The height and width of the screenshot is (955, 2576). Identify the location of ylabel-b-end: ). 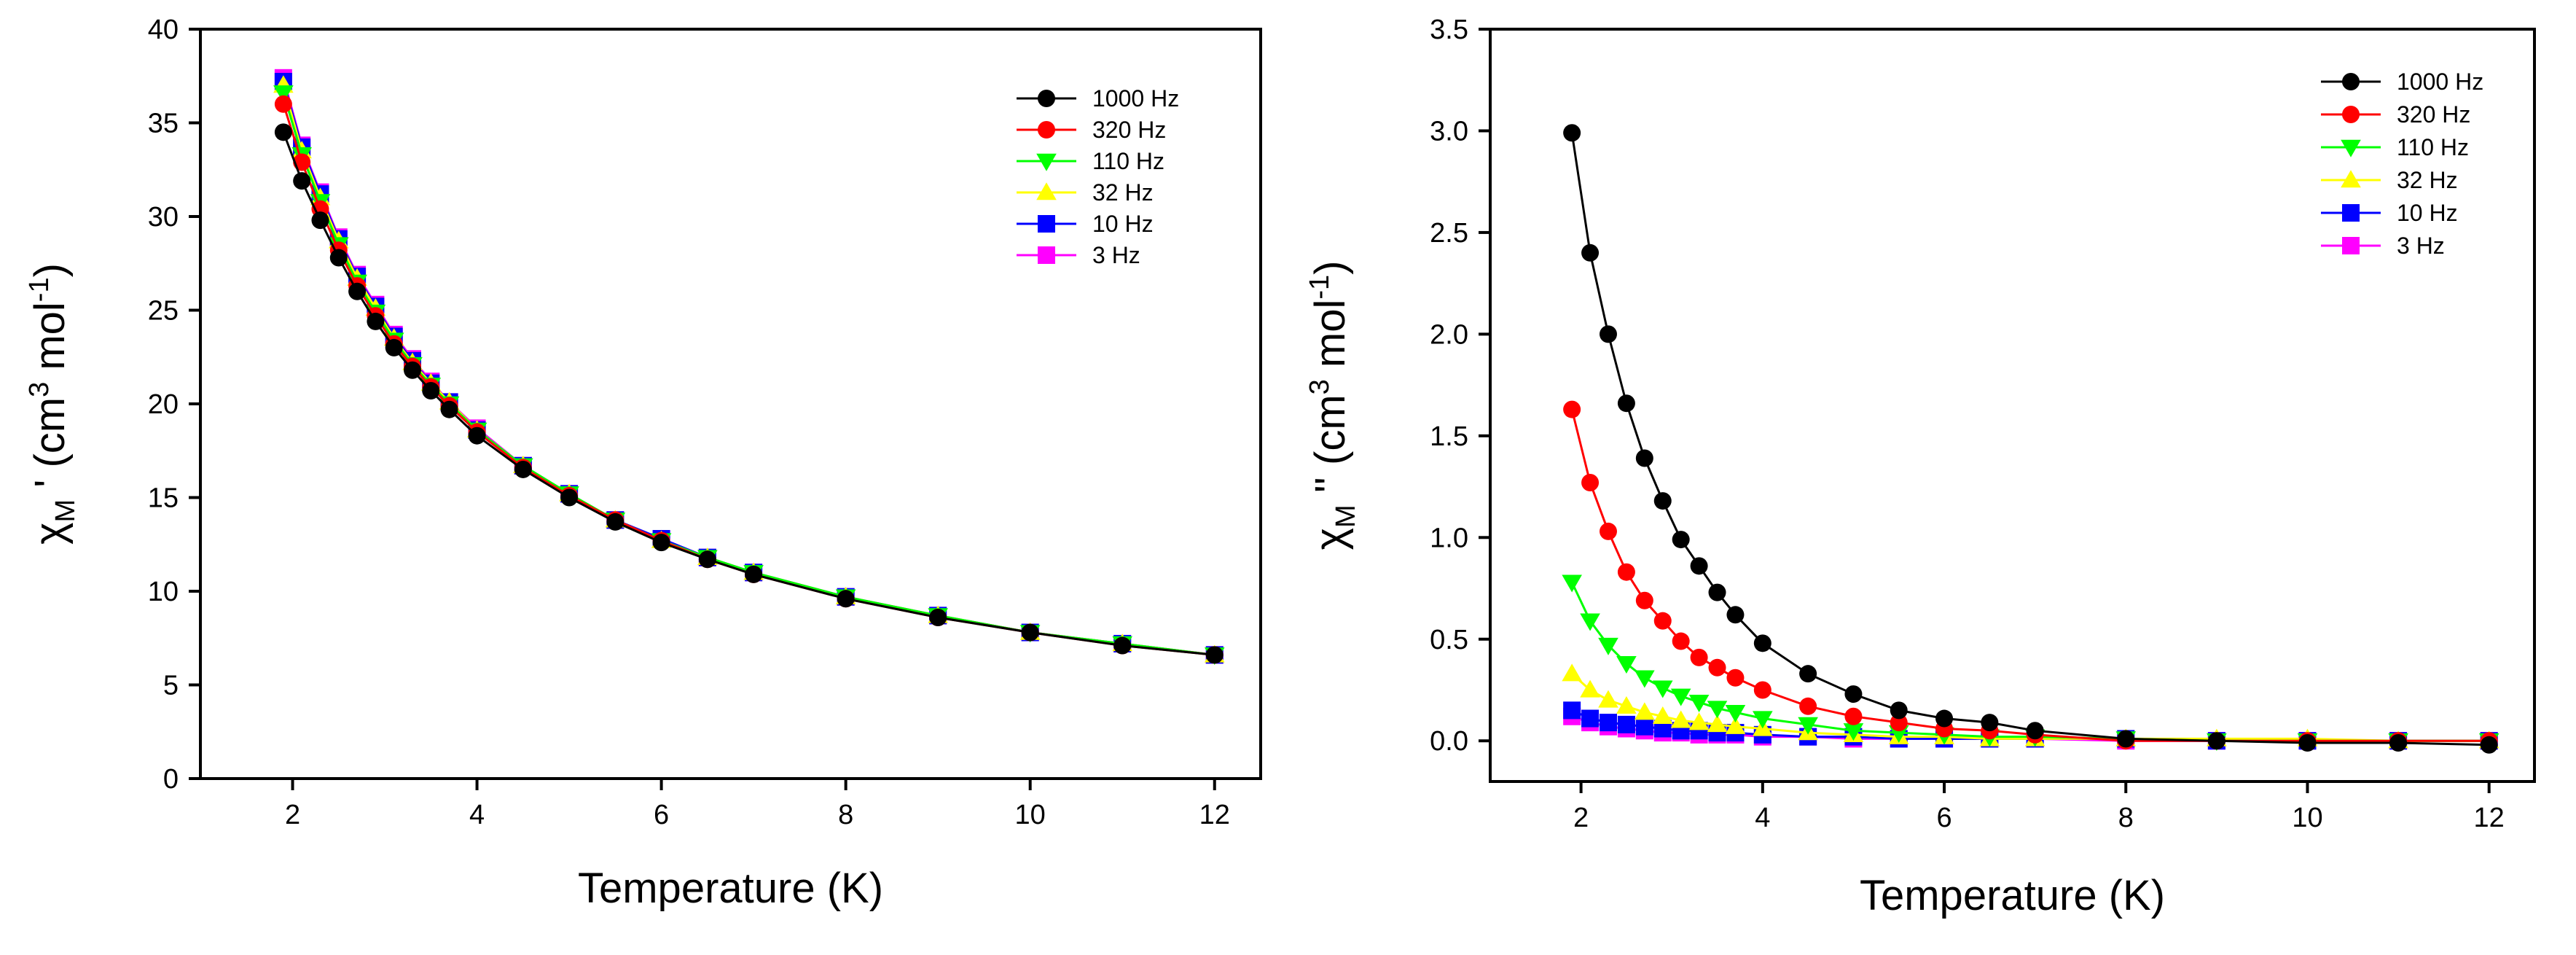
(1330, 268).